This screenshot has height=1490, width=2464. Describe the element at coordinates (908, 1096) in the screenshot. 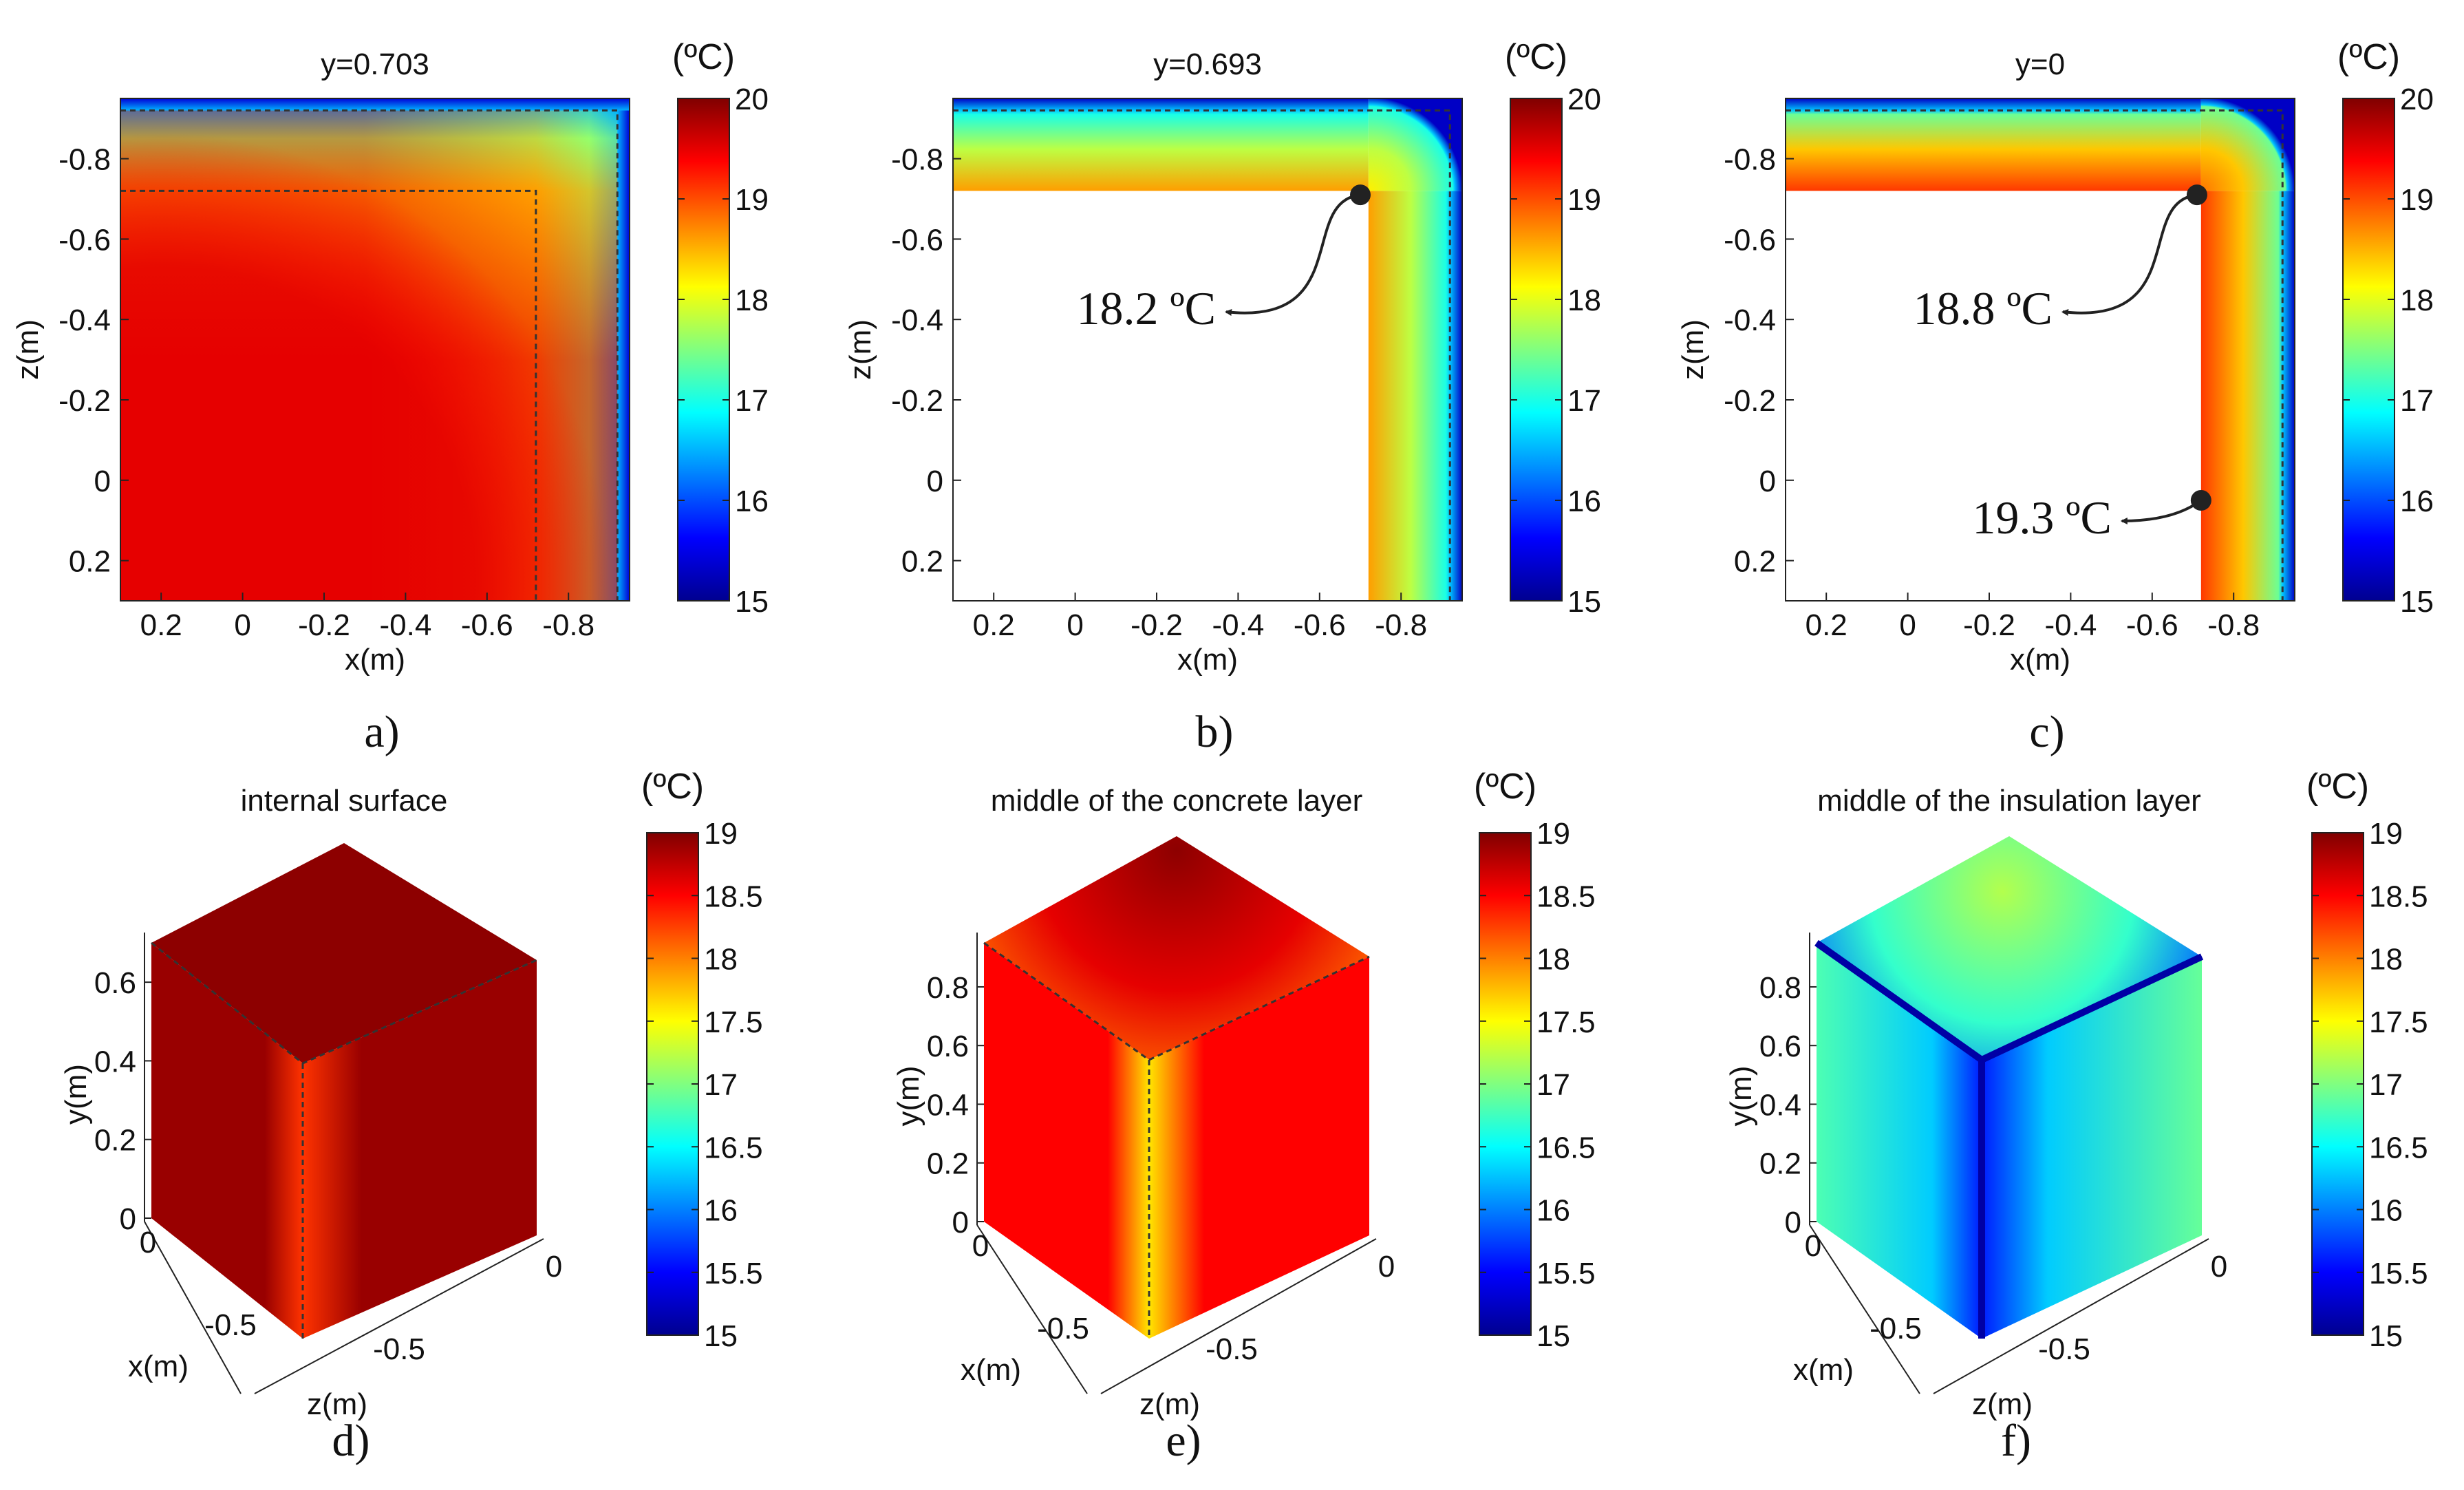

I see `y-axis-label: y(m)` at that location.